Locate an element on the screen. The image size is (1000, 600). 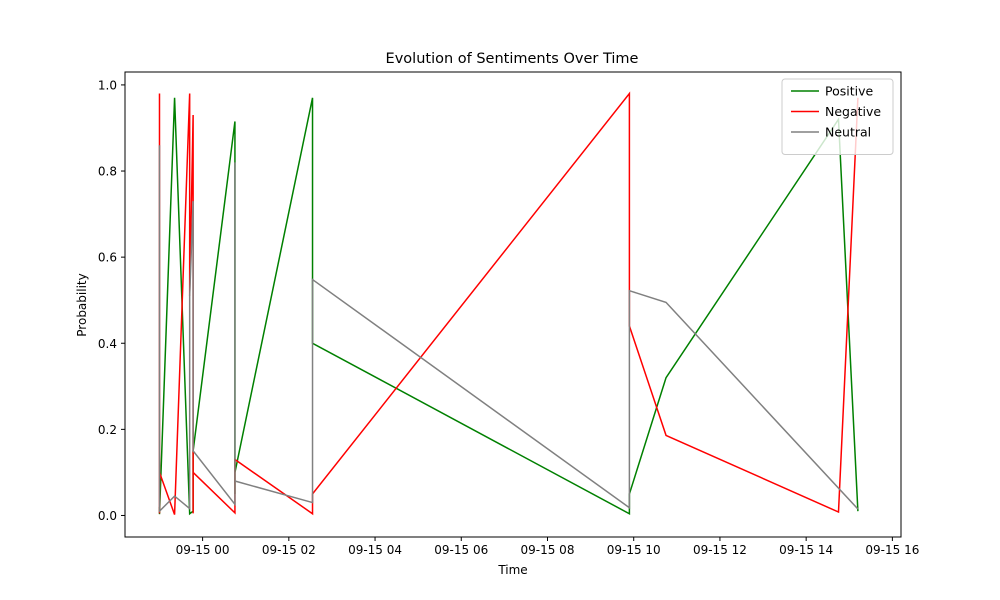
legend-label-neutral: Neutral is located at coordinates (848, 132).